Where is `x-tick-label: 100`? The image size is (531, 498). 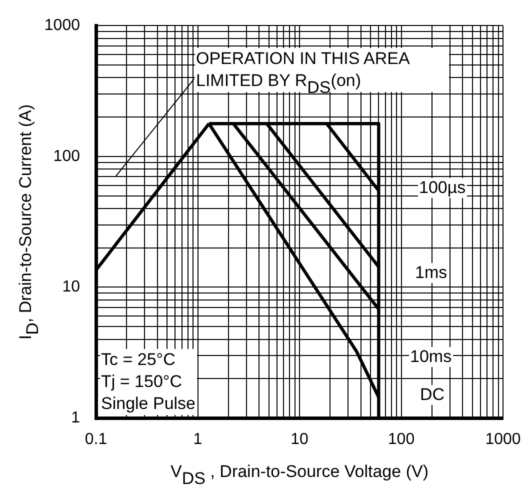 x-tick-label: 100 is located at coordinates (401, 439).